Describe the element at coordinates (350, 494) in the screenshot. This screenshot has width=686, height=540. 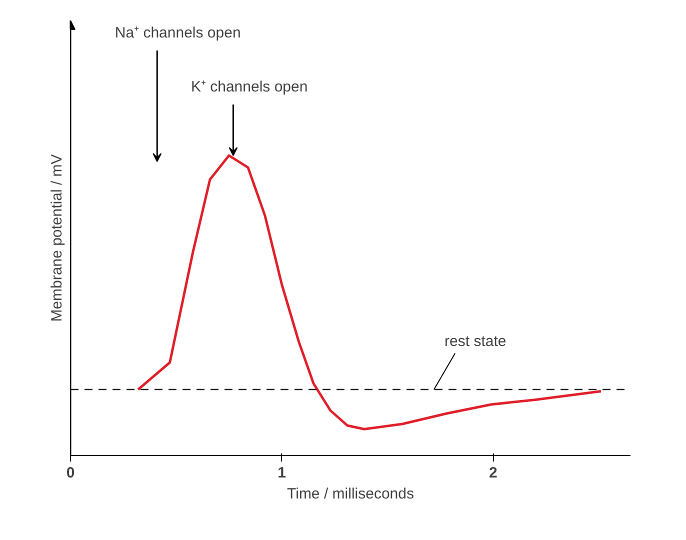
I see `x-axis-title: Time / milliseconds` at that location.